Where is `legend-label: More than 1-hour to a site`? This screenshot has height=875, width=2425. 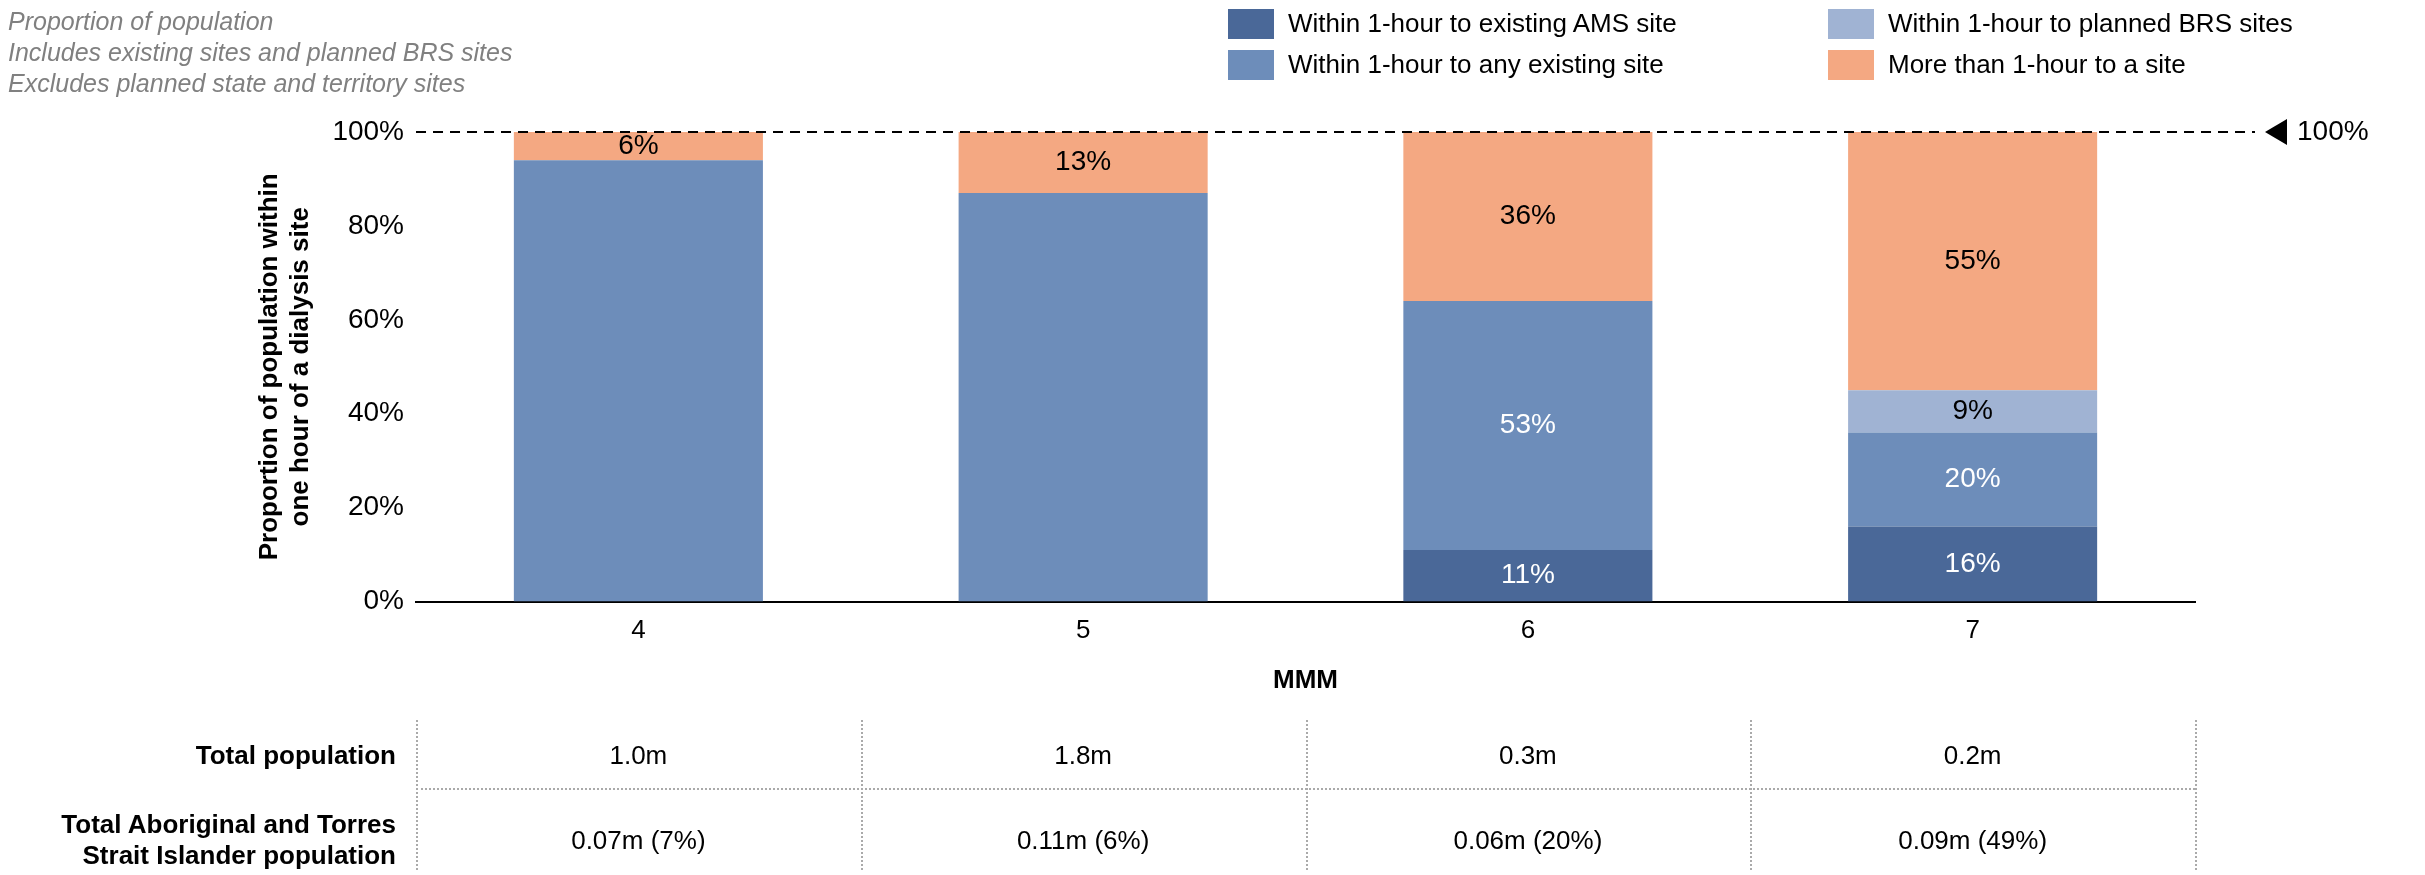 legend-label: More than 1-hour to a site is located at coordinates (2037, 64).